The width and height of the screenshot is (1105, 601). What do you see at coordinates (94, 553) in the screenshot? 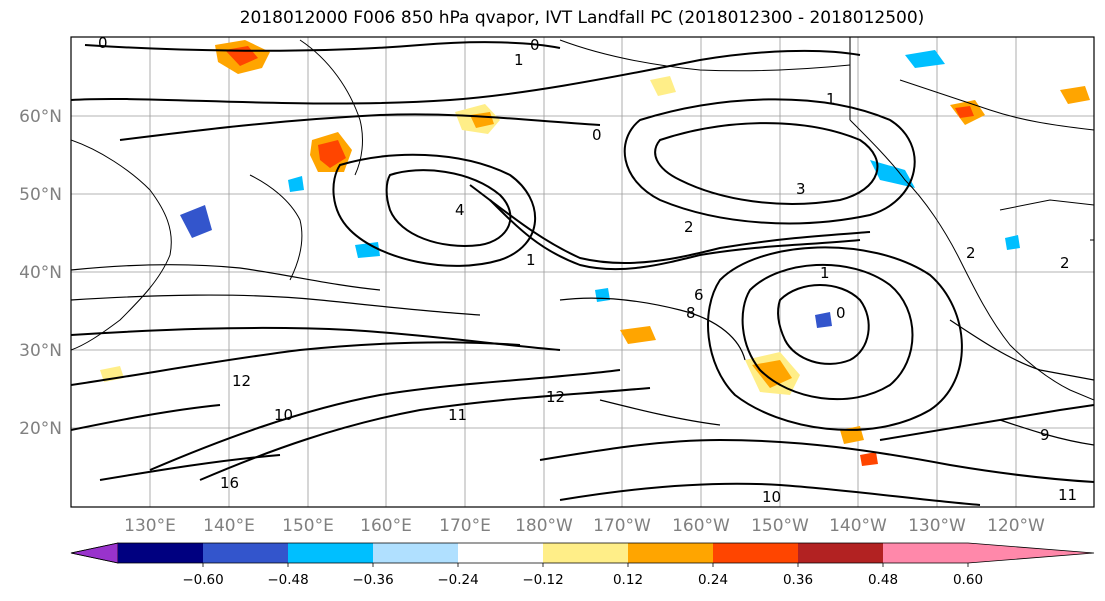
I see `colorbar-extend-low` at bounding box center [94, 553].